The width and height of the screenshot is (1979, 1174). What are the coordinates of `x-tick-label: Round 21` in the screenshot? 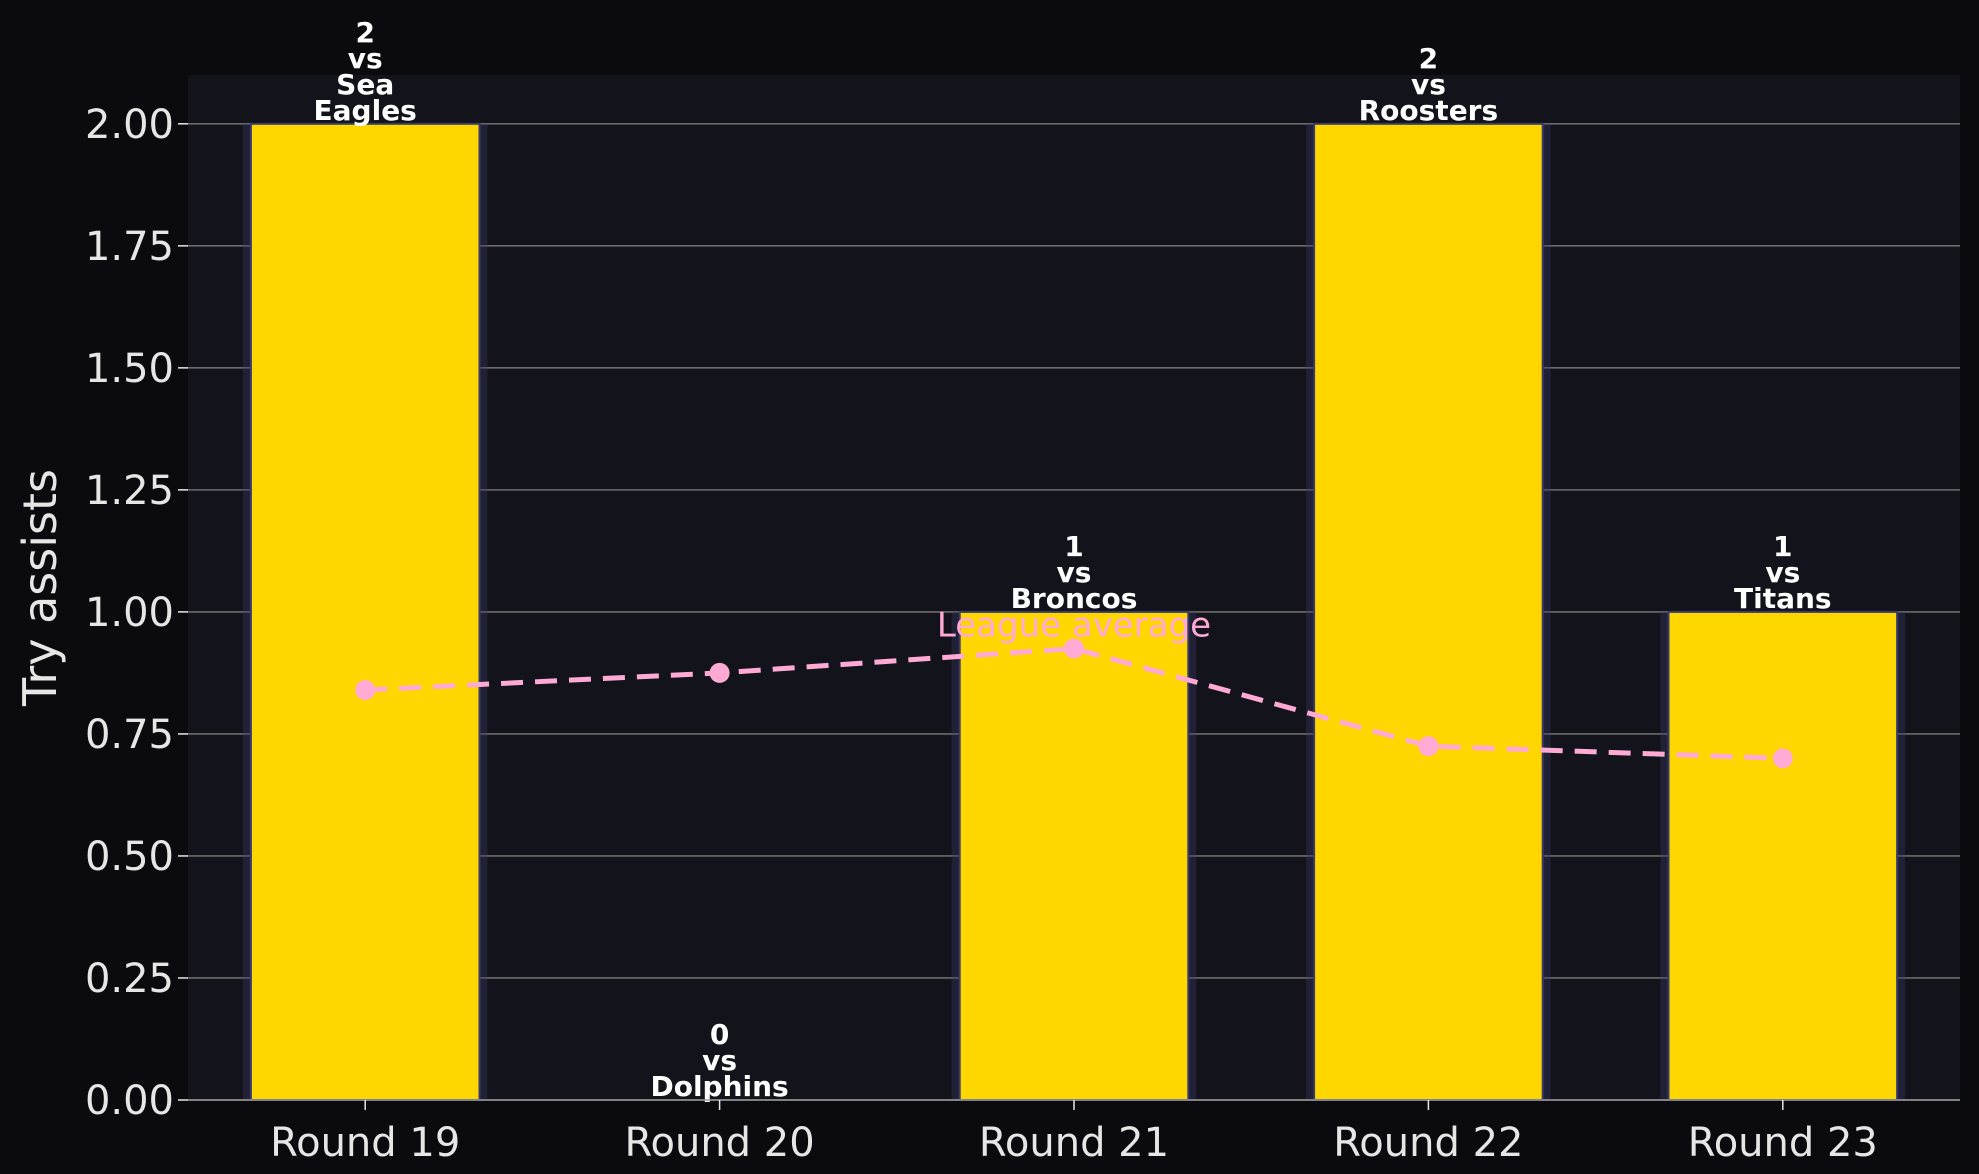 It's located at (1074, 1143).